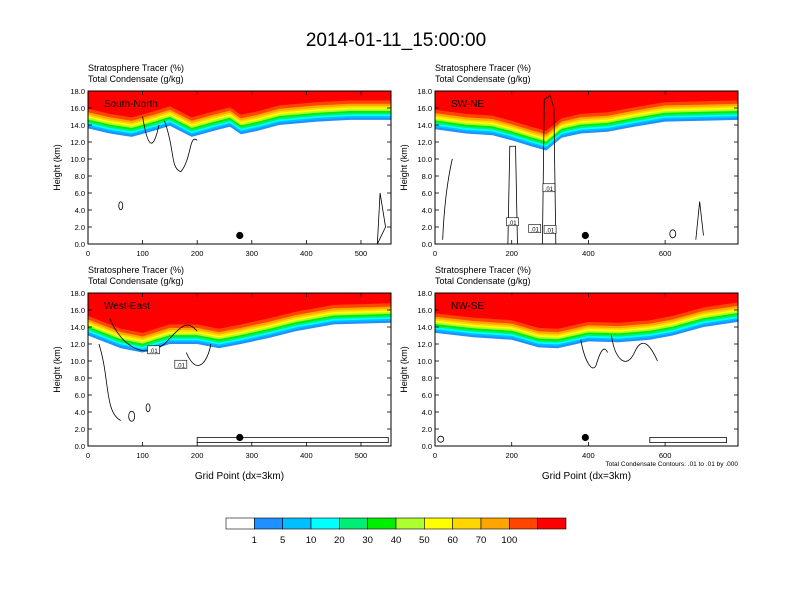  Describe the element at coordinates (396, 40) in the screenshot. I see `page-title: 2014-01-11_15:00:00` at that location.